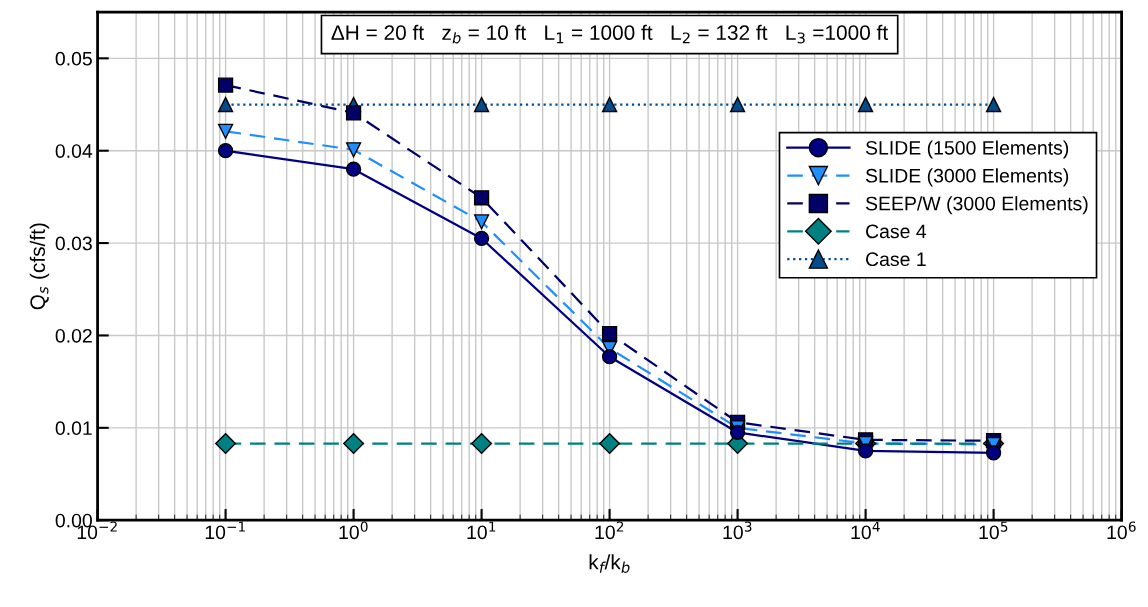  What do you see at coordinates (609, 530) in the screenshot?
I see `x-tick-label: 10$^{2}$` at bounding box center [609, 530].